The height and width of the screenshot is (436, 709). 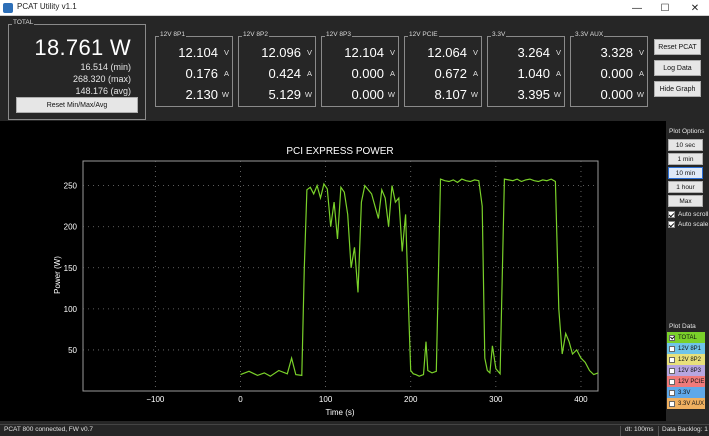 I want to click on total-avg-value: 148.176 (avg), so click(x=103, y=91).